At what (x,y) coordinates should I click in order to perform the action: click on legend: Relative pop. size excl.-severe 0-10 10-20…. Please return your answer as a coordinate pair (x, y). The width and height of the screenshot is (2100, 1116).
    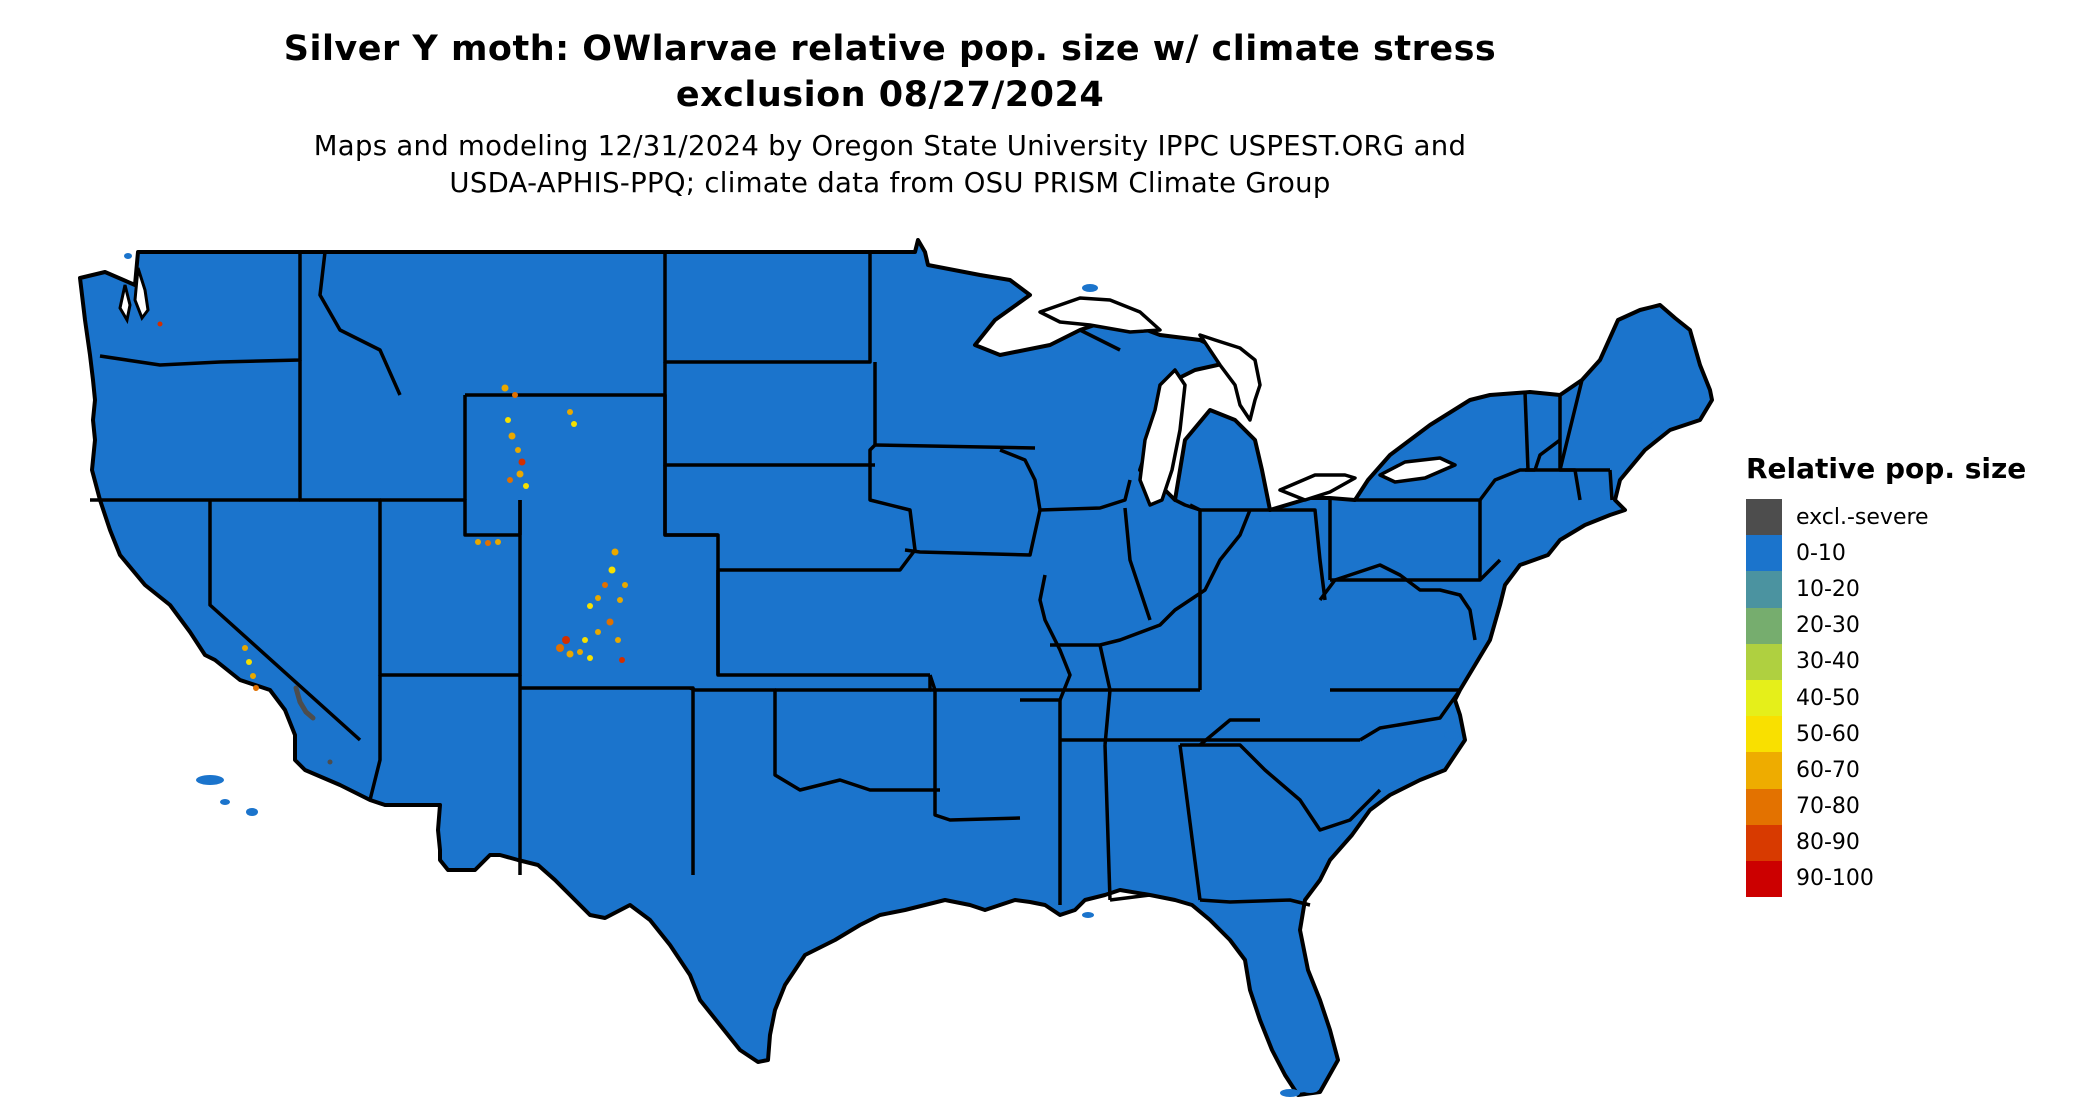
    Looking at the image, I should click on (1886, 675).